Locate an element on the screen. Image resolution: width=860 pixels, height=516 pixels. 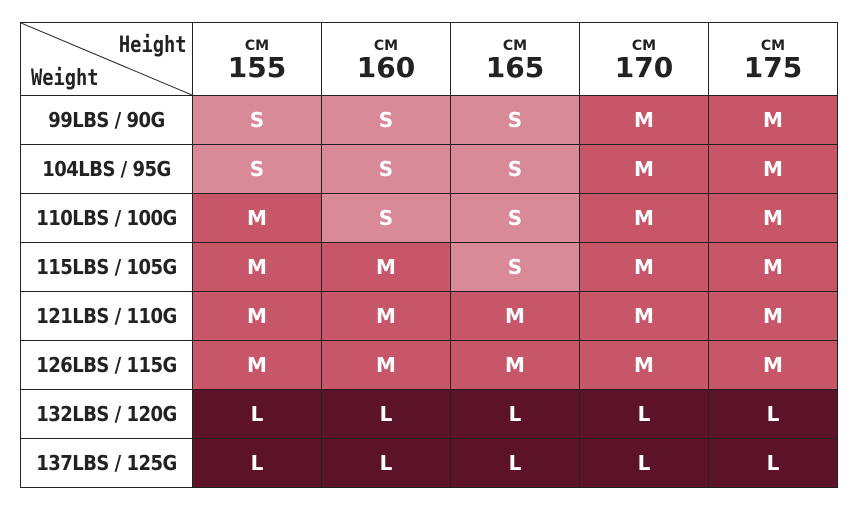
table-row: 104LBS / 95G S S S M M is located at coordinates (429, 169).